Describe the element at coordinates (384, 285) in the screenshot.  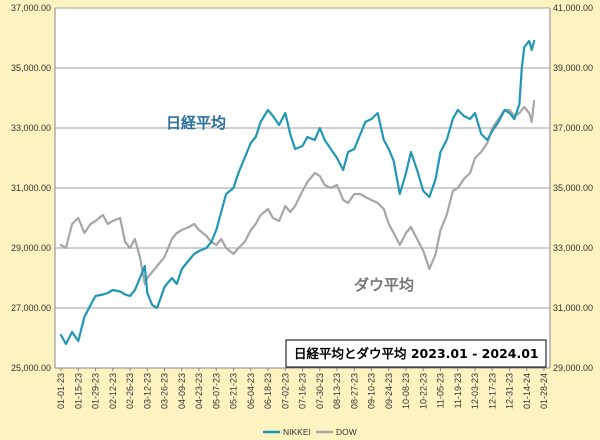
I see `annotation-dow: ダウ平均` at that location.